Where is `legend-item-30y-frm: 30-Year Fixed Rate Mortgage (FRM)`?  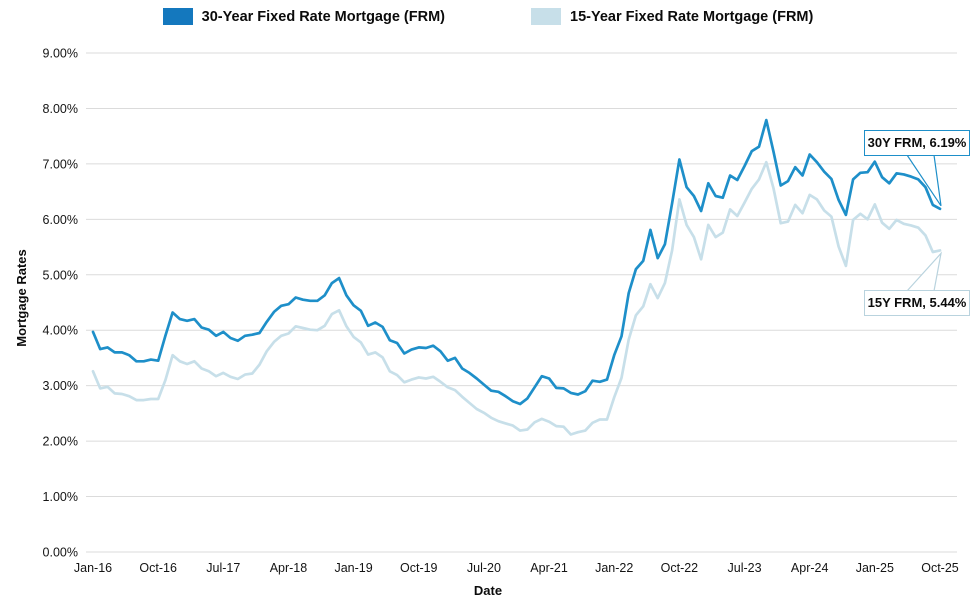 legend-item-30y-frm: 30-Year Fixed Rate Mortgage (FRM) is located at coordinates (303, 16).